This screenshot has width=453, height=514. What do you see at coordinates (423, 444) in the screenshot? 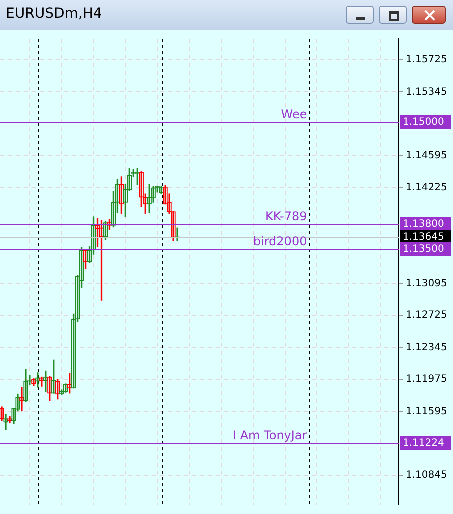
I see `text: 1.11224` at bounding box center [423, 444].